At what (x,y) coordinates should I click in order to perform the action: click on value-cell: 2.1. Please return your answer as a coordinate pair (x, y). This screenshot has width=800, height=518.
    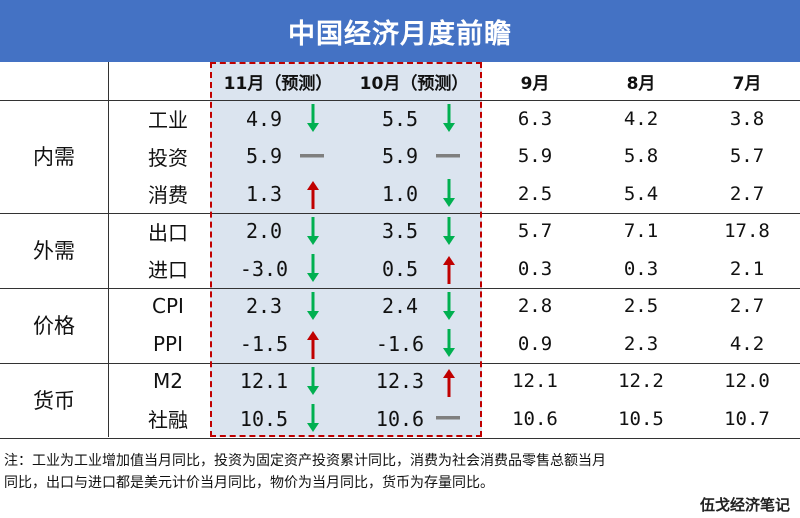
    Looking at the image, I should click on (747, 268).